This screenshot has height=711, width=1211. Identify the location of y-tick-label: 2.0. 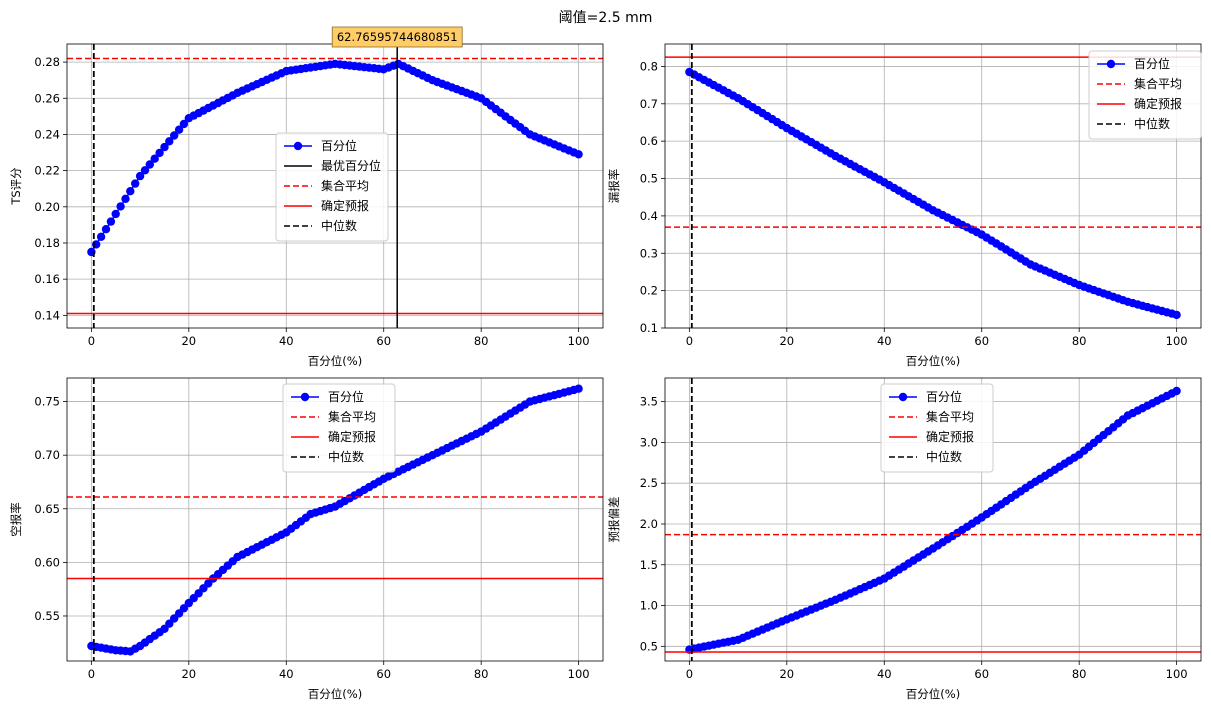
(649, 524).